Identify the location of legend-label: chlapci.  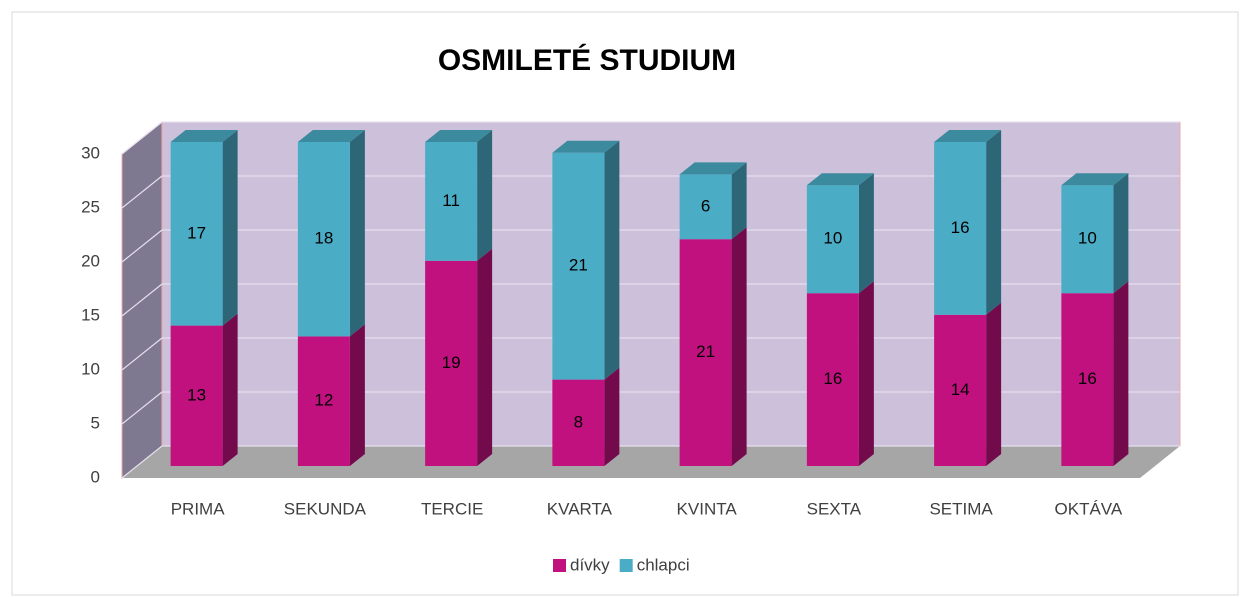
(663, 564).